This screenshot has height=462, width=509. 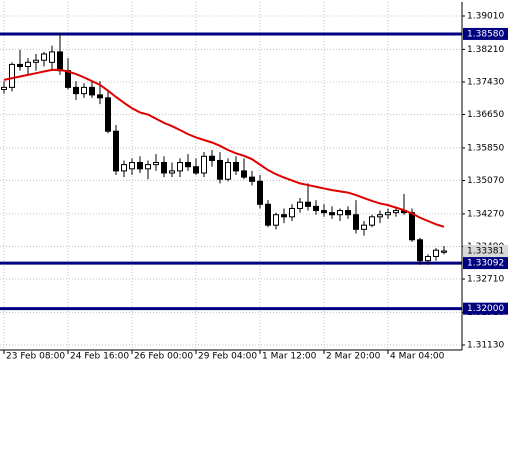 I want to click on y-tick-label: 1.31130, so click(x=485, y=345).